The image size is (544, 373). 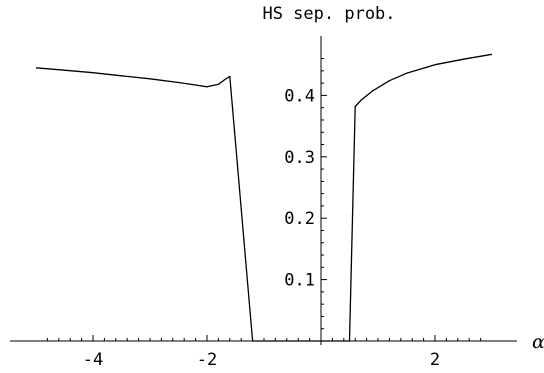 I want to click on x-tick-label-2: 2, so click(x=435, y=360).